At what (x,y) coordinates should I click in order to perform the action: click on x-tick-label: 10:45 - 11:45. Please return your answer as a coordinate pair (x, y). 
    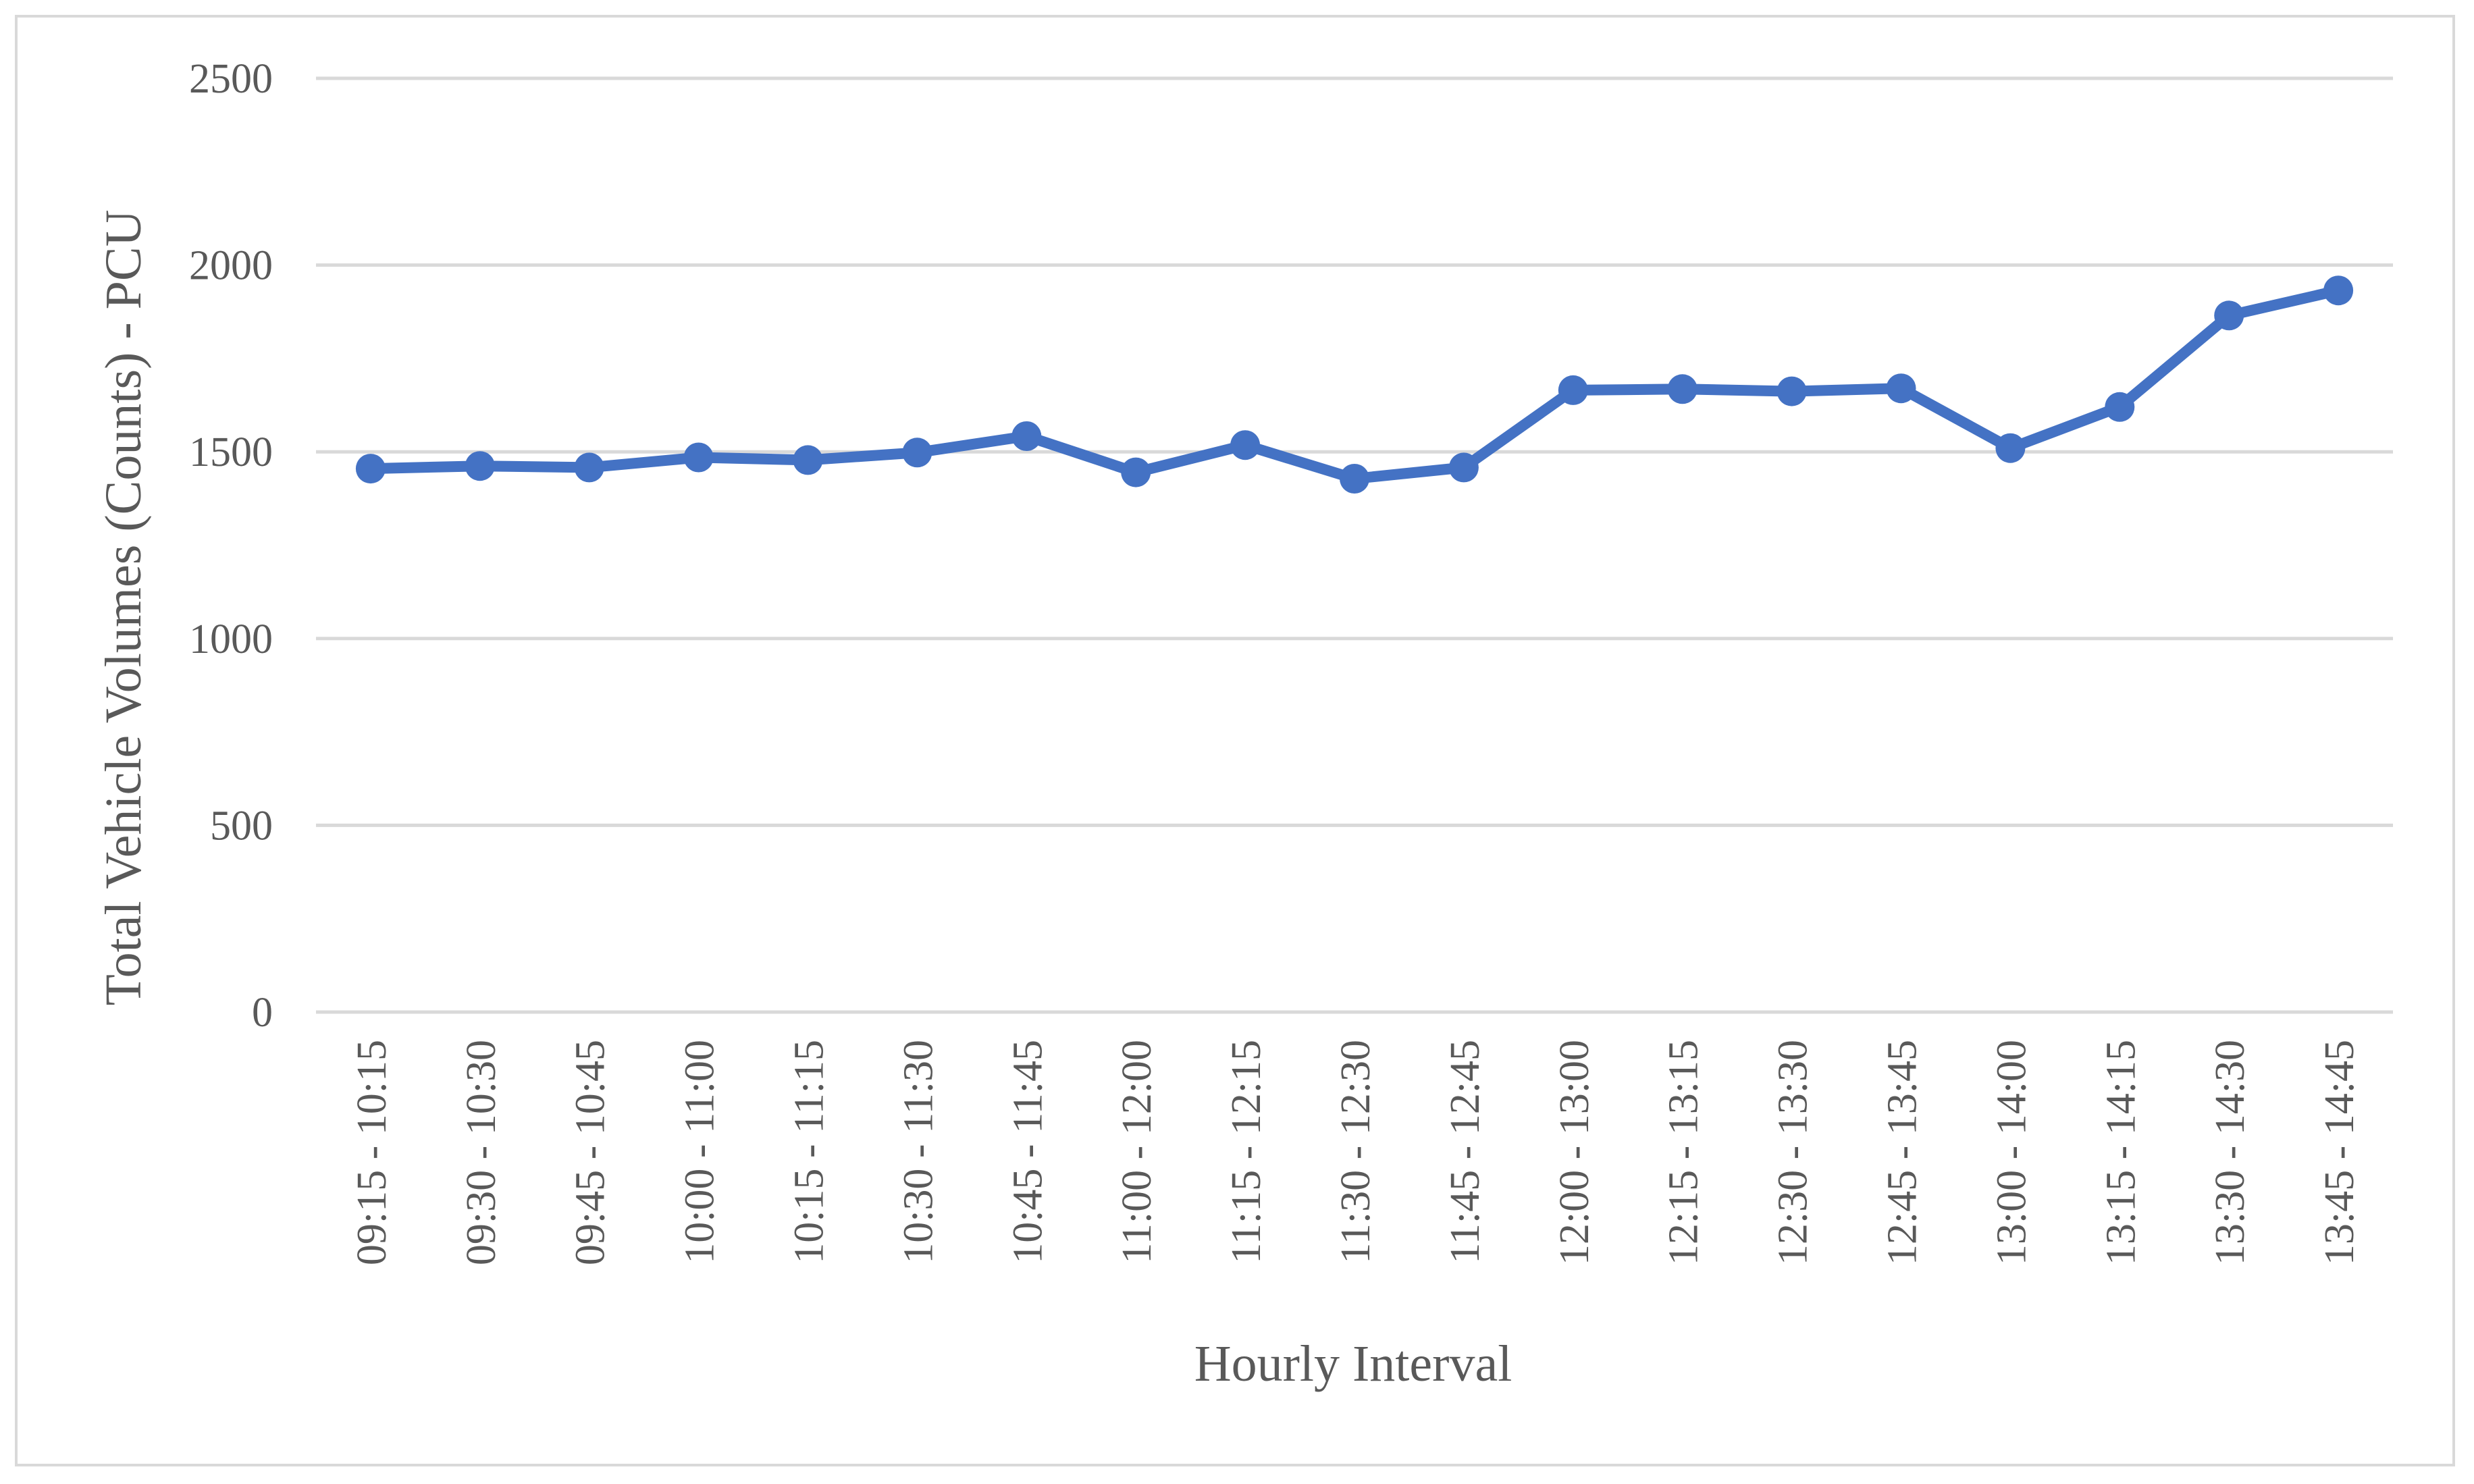
    Looking at the image, I should click on (1028, 1152).